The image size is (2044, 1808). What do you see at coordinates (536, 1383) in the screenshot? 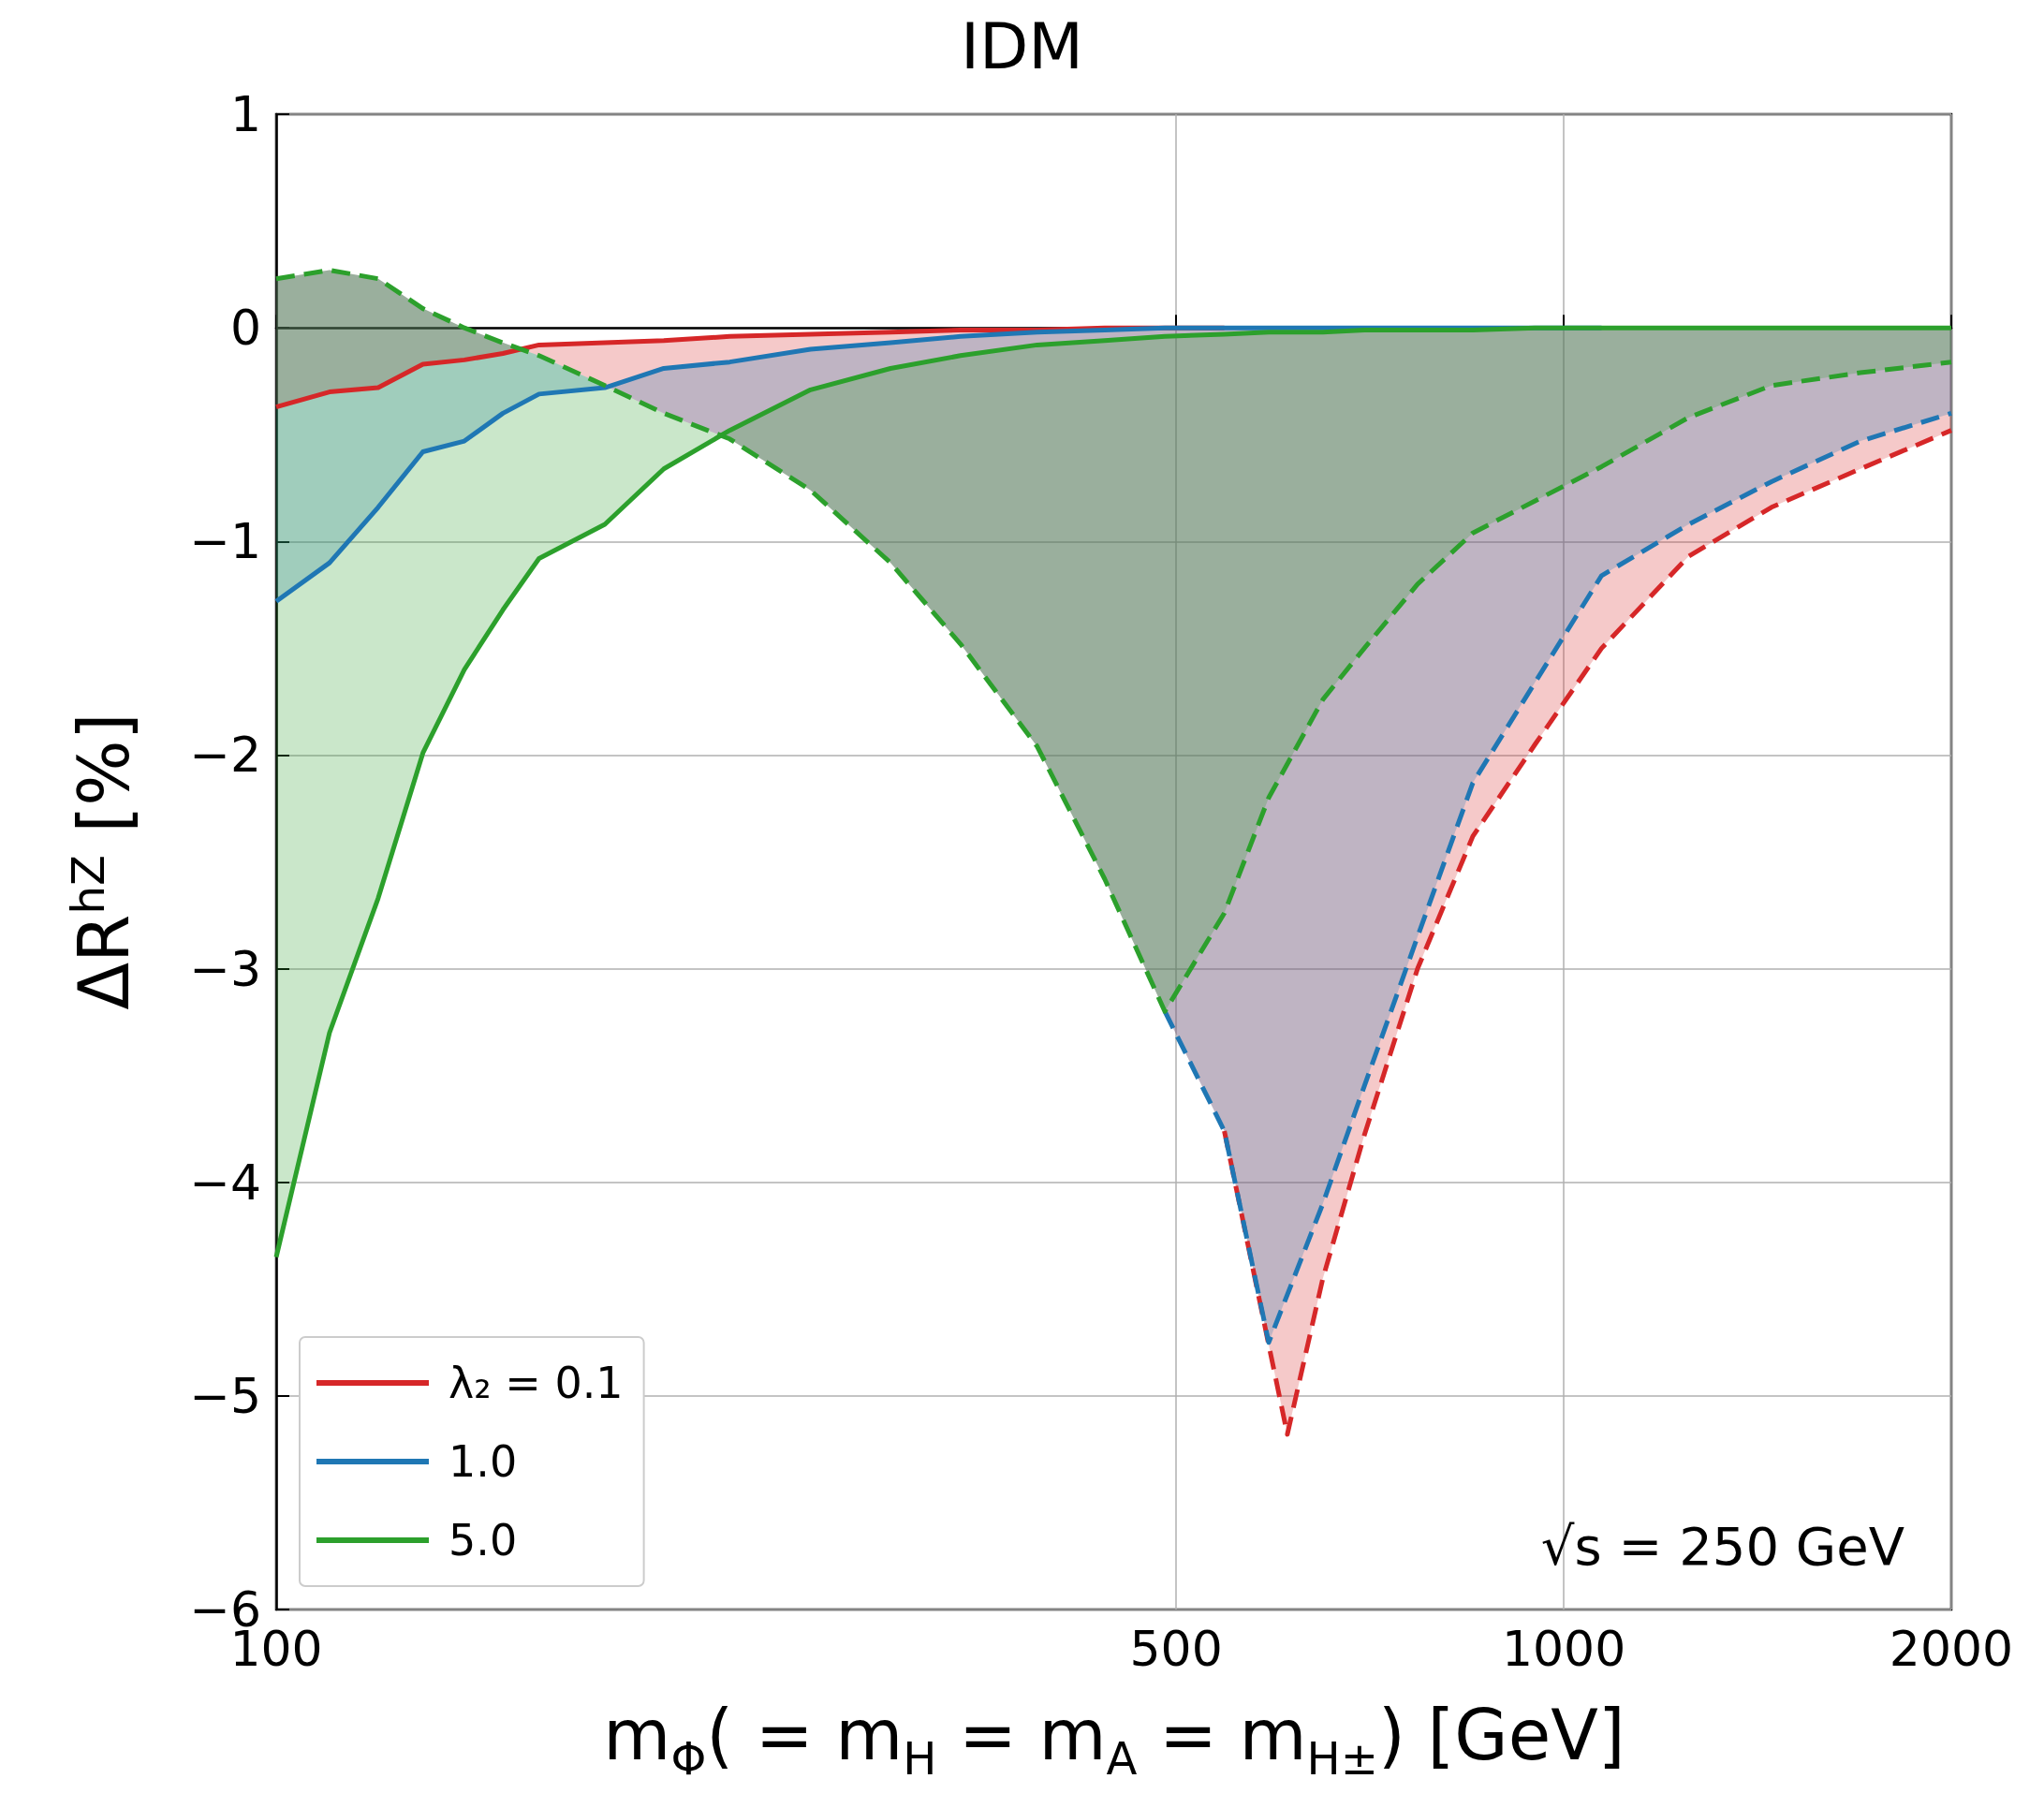
I see `legend-label: λ₂ = 0.1` at bounding box center [536, 1383].